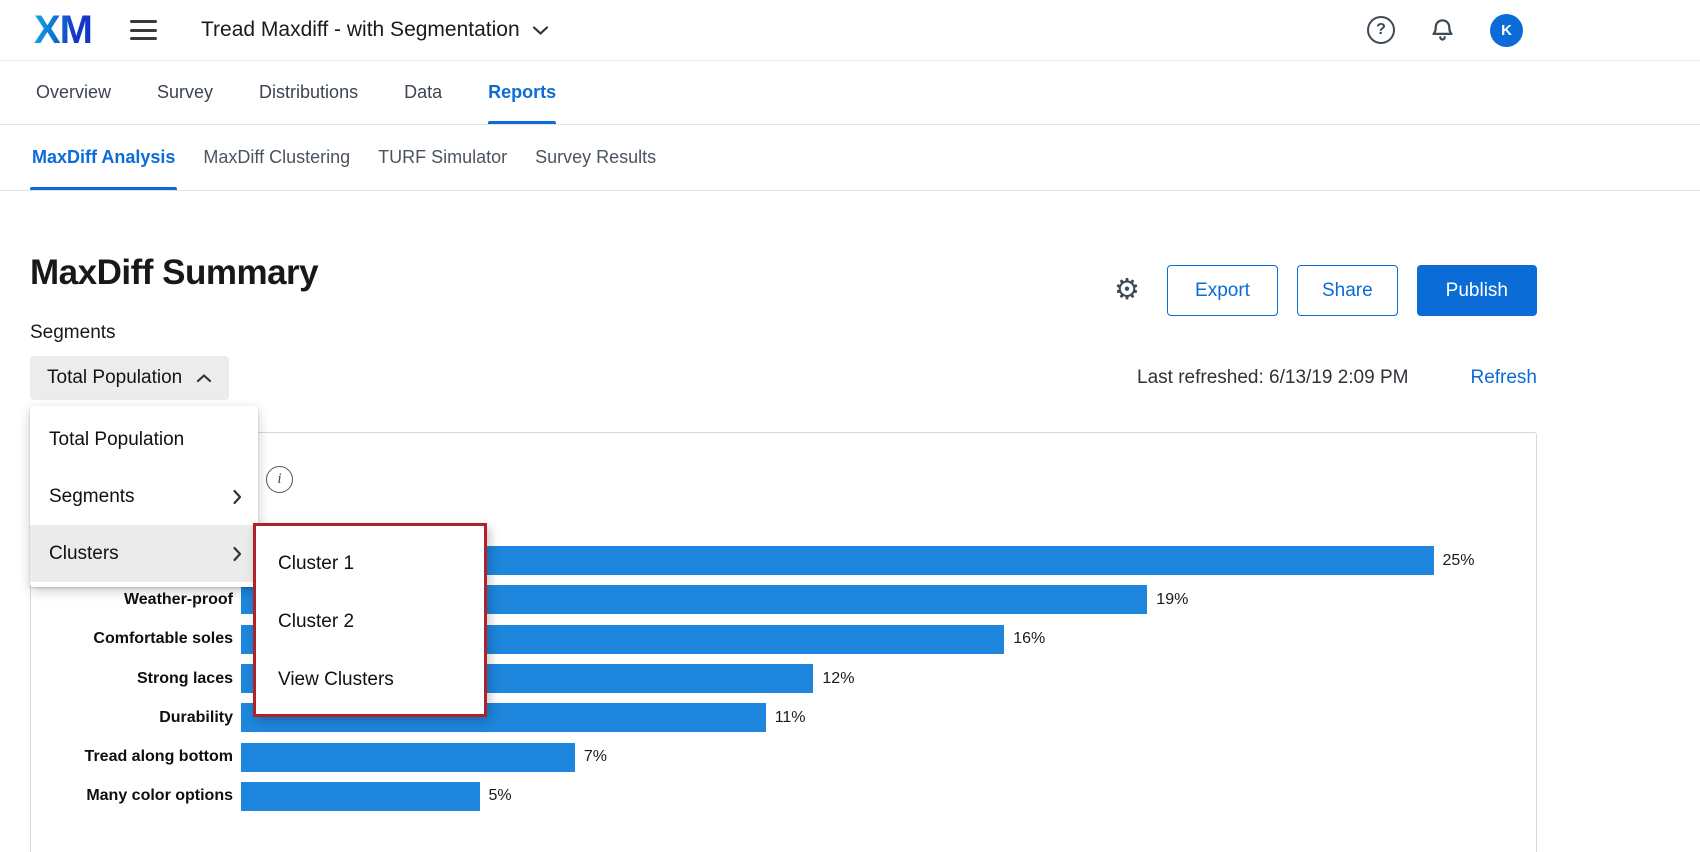  I want to click on last-refreshed-text: Last refreshed: 6/13/19 2:09 PM, so click(1273, 377).